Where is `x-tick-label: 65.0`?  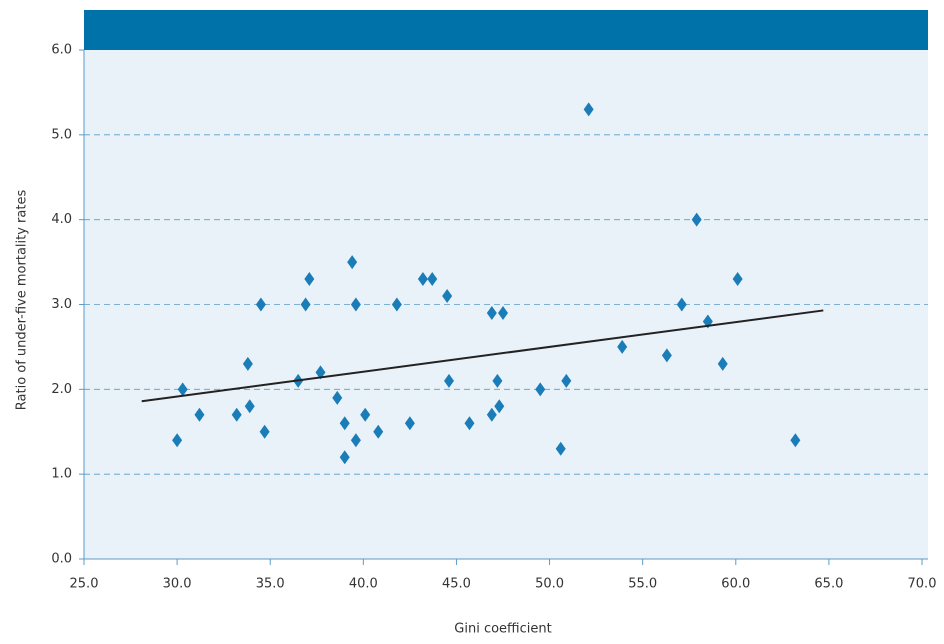 x-tick-label: 65.0 is located at coordinates (828, 584).